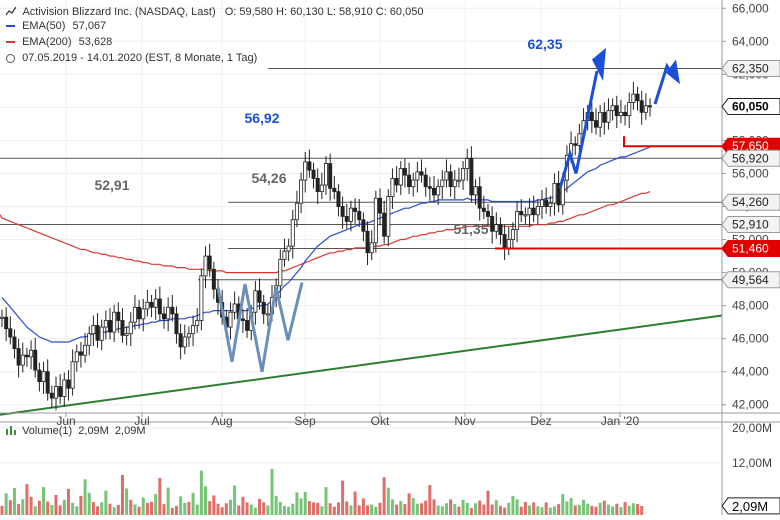 This screenshot has width=780, height=520. I want to click on volume-icon, so click(11, 430).